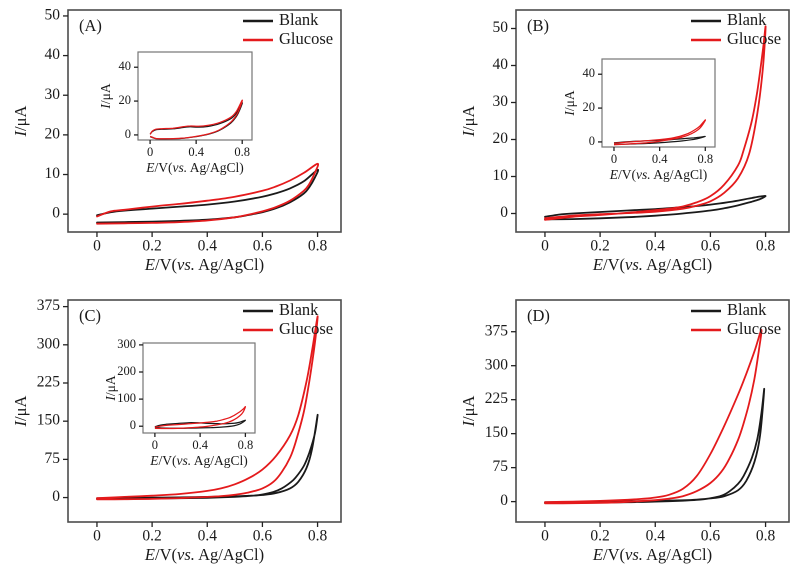  I want to click on panel-label: (A), so click(90, 25).